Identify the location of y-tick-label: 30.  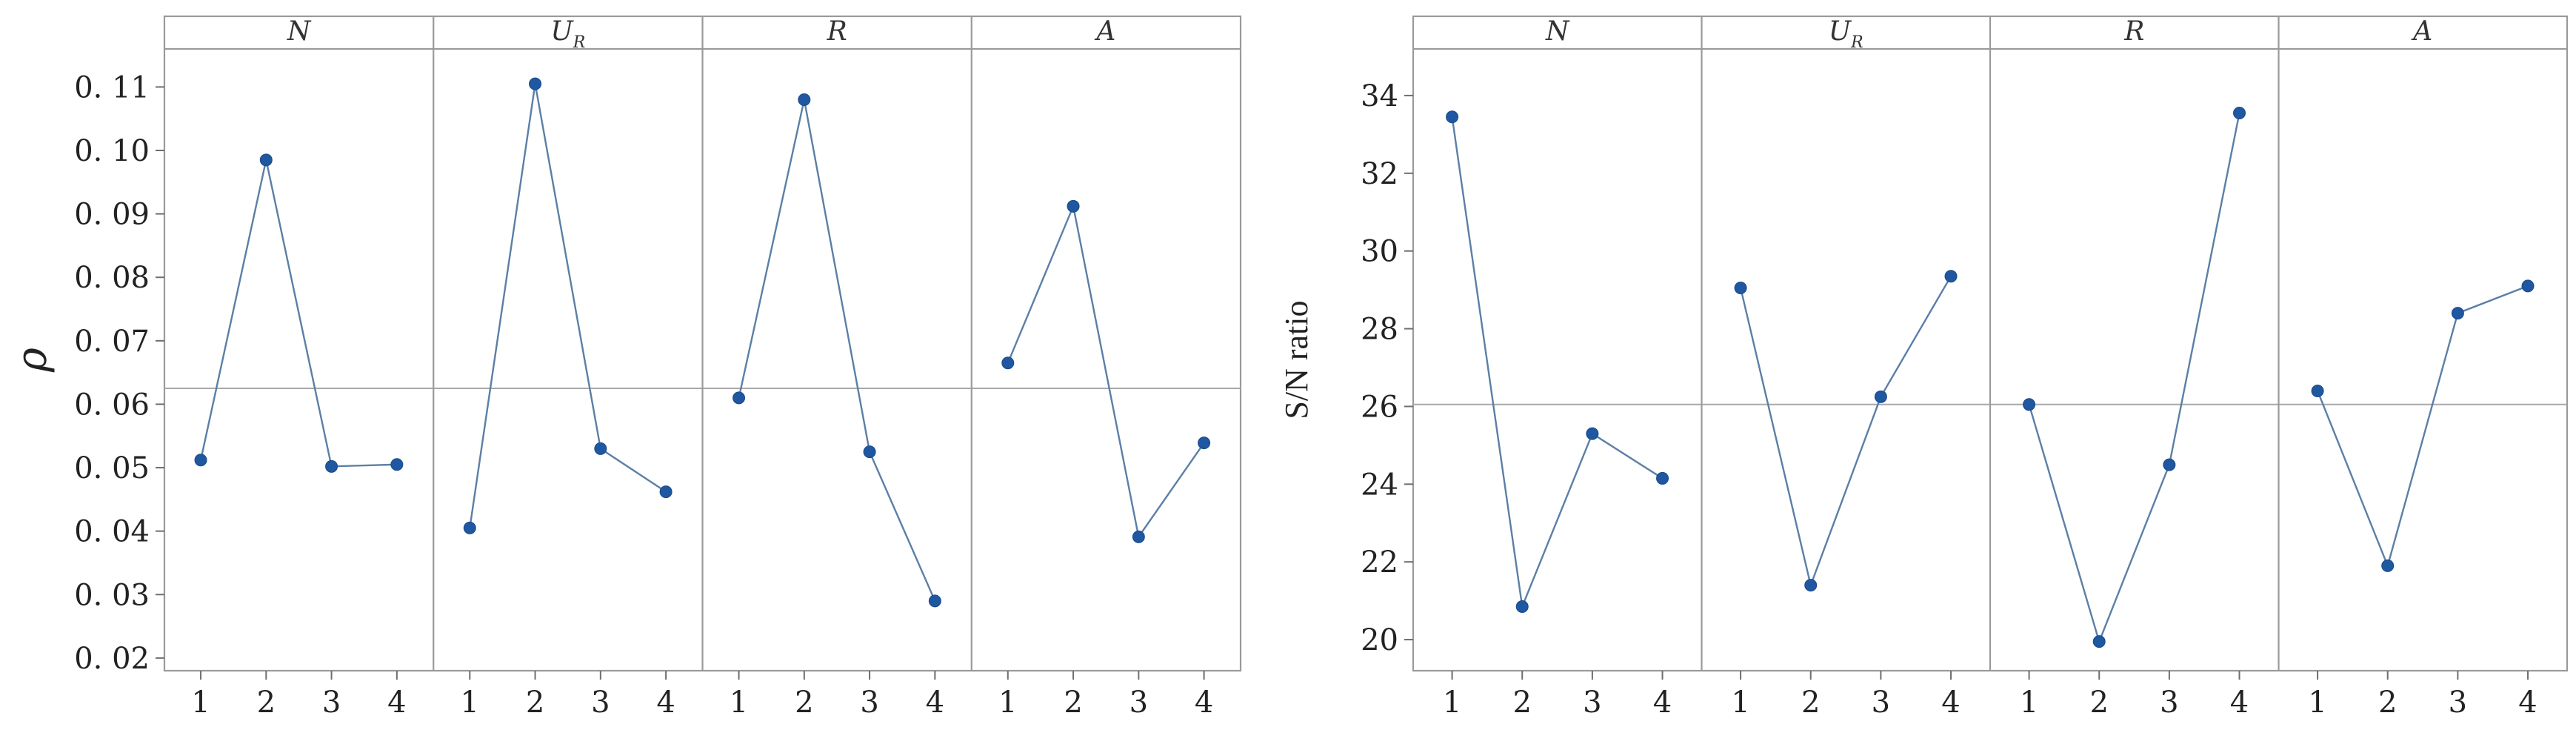
(1379, 252).